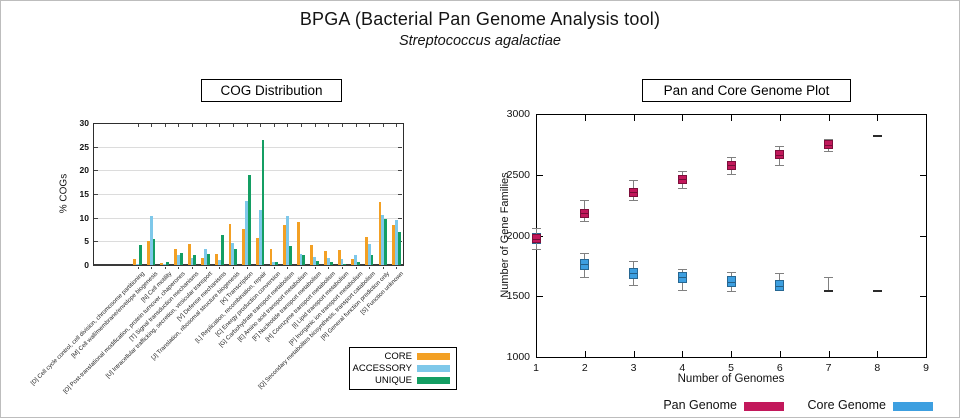 This screenshot has width=960, height=418. Describe the element at coordinates (518, 357) in the screenshot. I see `y-tick-label: 1000` at that location.